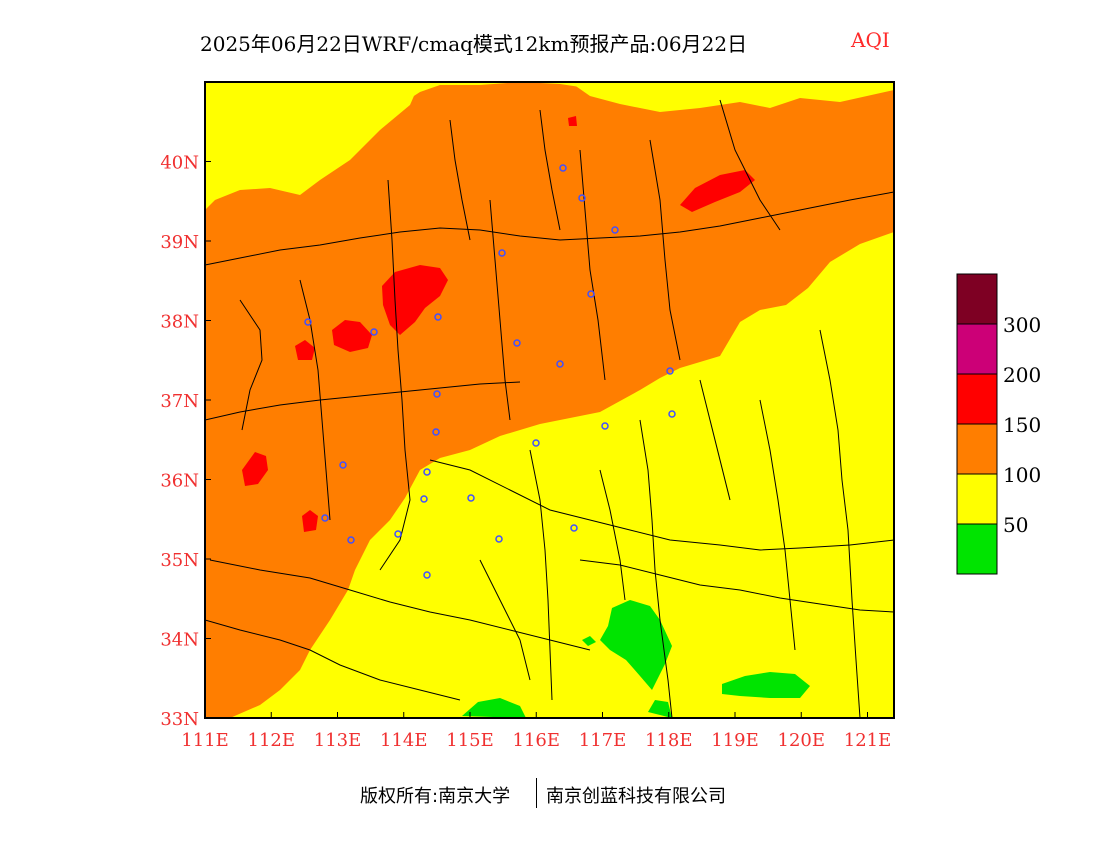 The image size is (1100, 850). Describe the element at coordinates (636, 796) in the screenshot. I see `footer-company: 南京创蓝科技有限公司` at that location.